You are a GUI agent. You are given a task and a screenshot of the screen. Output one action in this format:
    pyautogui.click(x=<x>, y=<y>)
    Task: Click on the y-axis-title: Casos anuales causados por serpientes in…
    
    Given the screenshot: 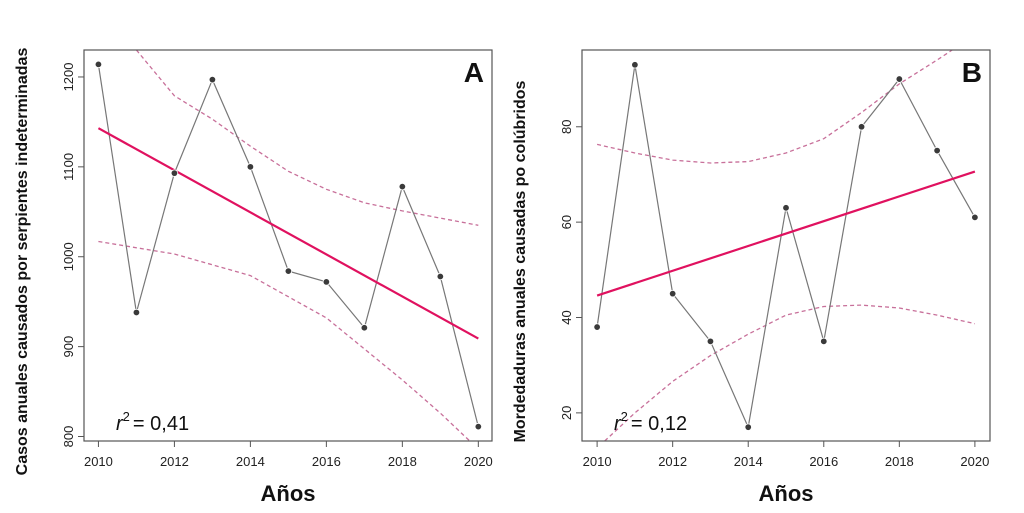 What is the action you would take?
    pyautogui.click(x=22, y=262)
    